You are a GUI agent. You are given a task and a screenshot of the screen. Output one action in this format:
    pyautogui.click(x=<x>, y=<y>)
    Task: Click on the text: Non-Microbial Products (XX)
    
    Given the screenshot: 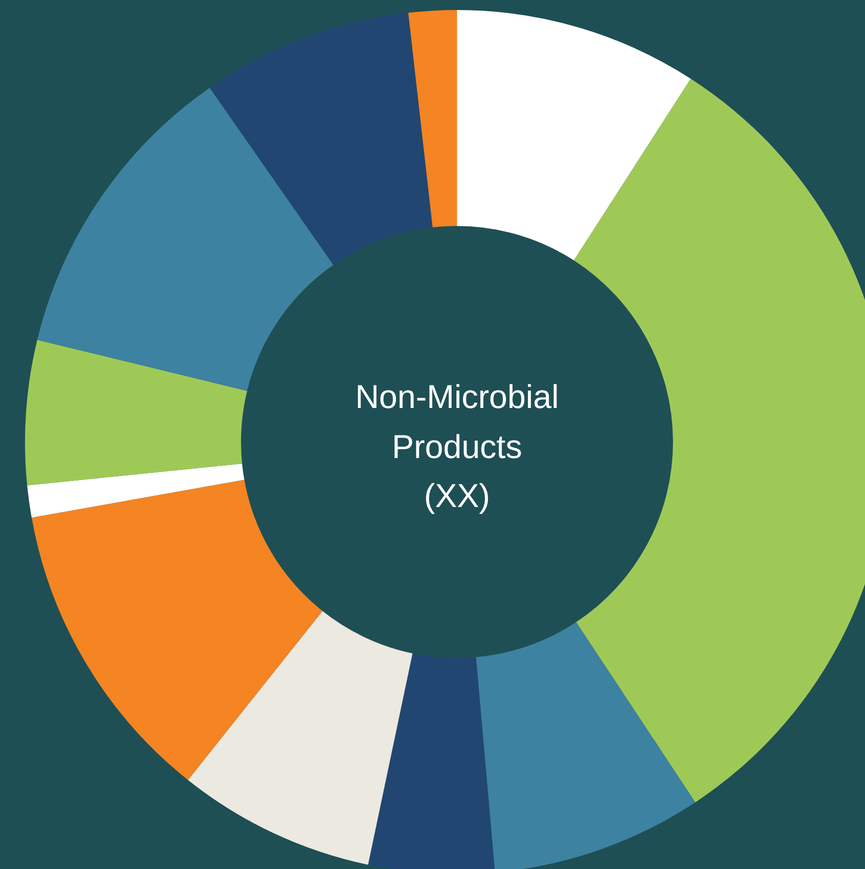 What is the action you would take?
    pyautogui.click(x=457, y=446)
    